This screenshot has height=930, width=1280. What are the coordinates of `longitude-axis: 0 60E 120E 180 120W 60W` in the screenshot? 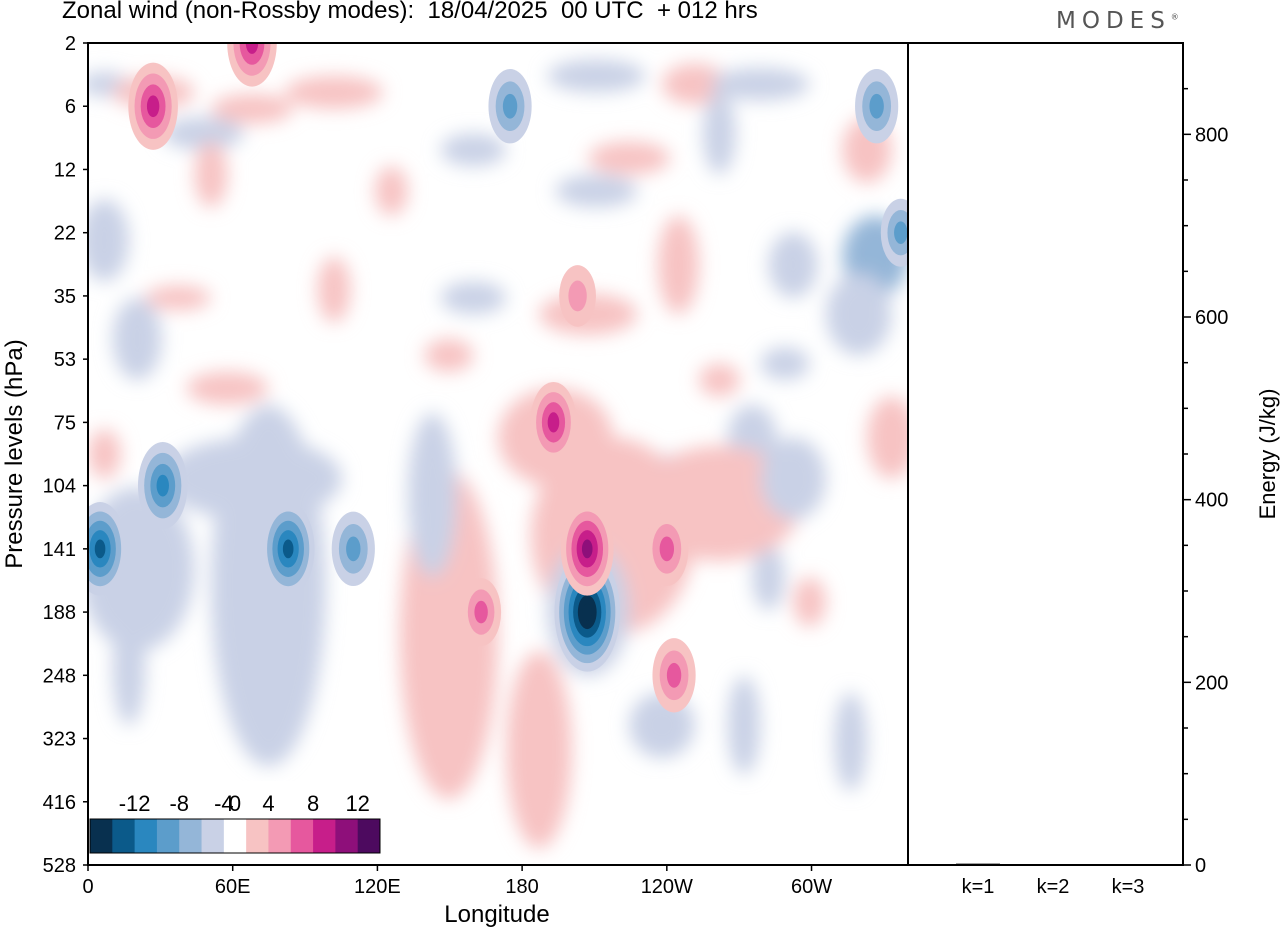 It's located at (457, 881).